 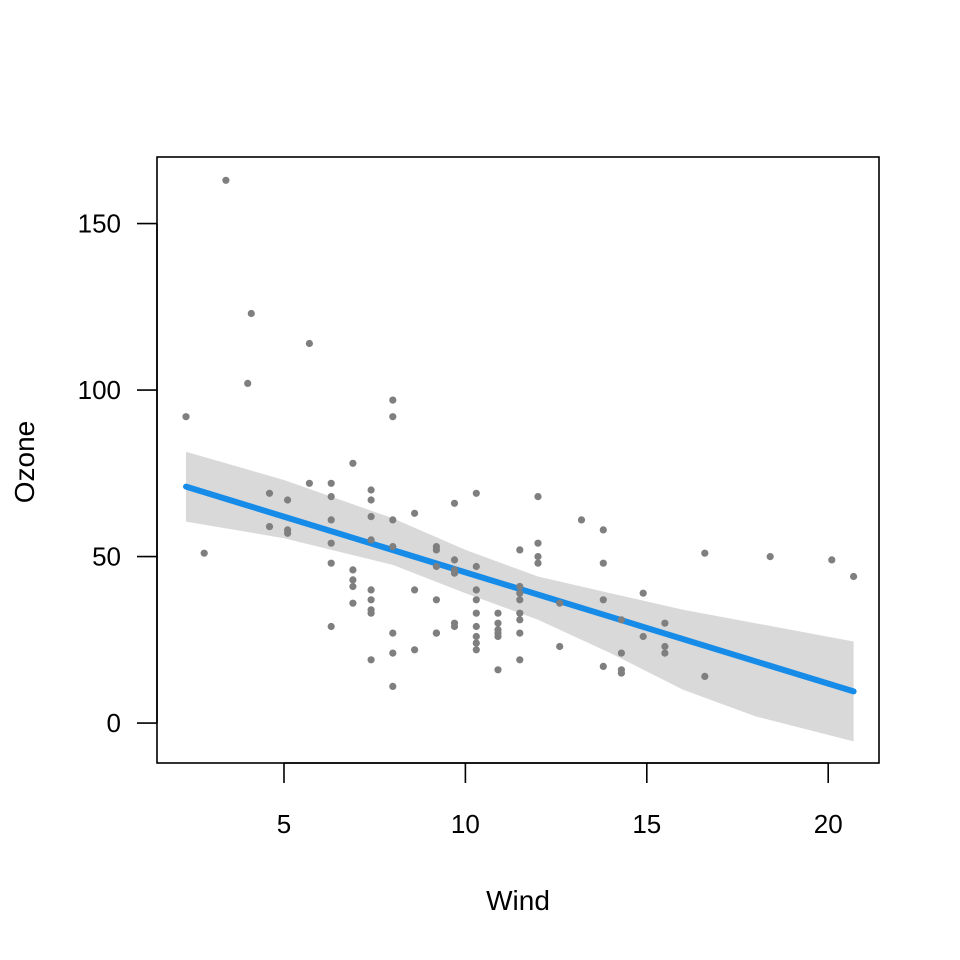 I want to click on x-axis-label: Wind, so click(x=518, y=900).